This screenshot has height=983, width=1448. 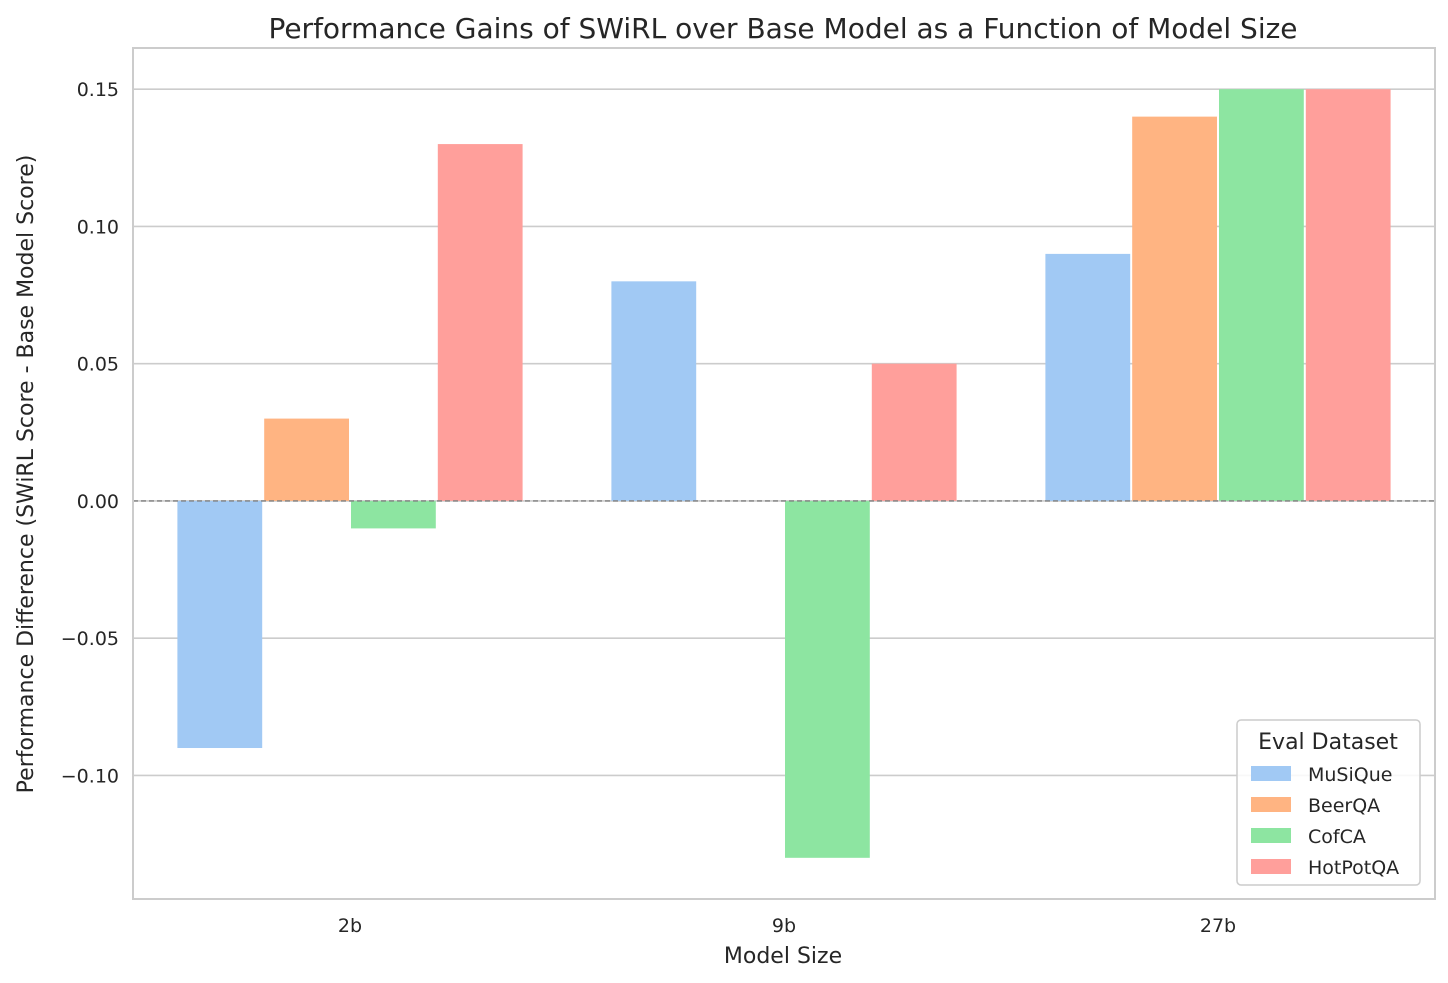 I want to click on bar-hotpotqa-27b, so click(x=1348, y=295).